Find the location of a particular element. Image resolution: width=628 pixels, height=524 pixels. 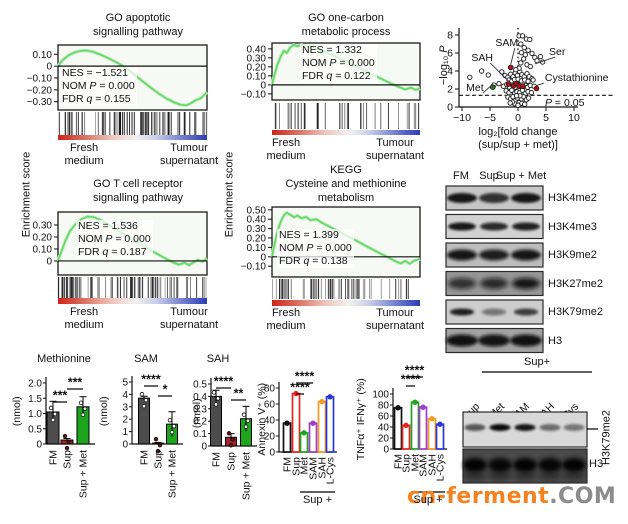

gsea-stat-line: NES = 1.399 is located at coordinates (309, 235).